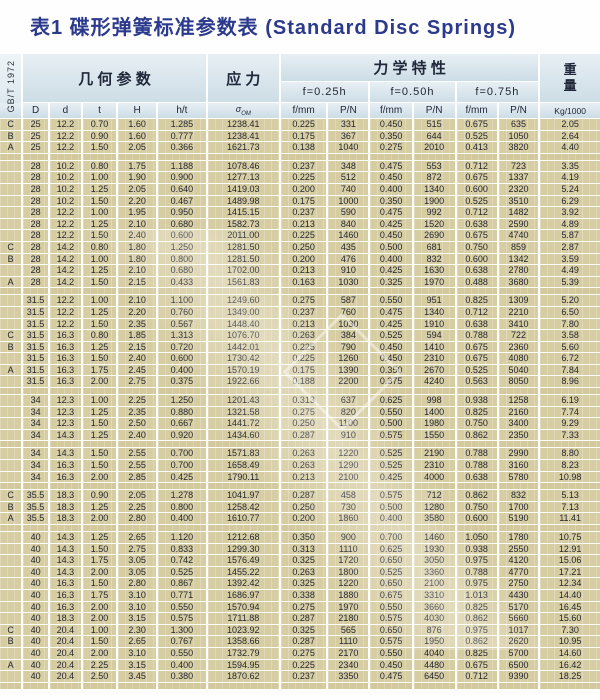 Image resolution: width=600 pixels, height=700 pixels. What do you see at coordinates (243, 300) in the screenshot?
I see `table-cell: 1249.60` at bounding box center [243, 300].